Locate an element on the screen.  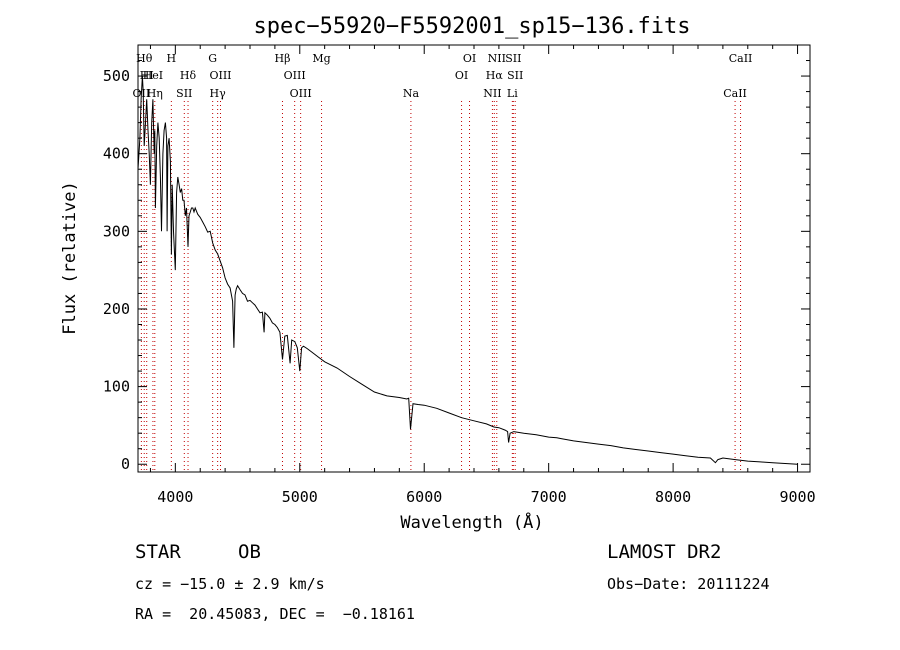
line-label: Hη is located at coordinates (155, 93).